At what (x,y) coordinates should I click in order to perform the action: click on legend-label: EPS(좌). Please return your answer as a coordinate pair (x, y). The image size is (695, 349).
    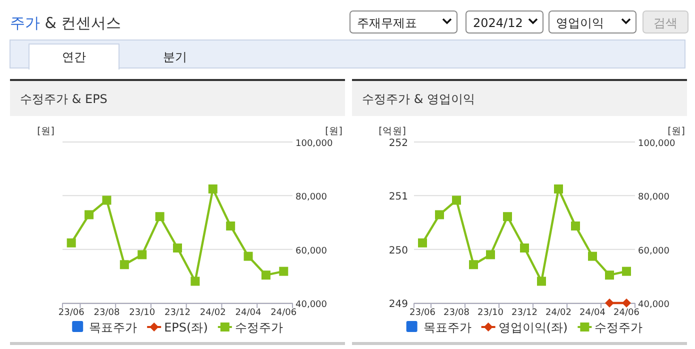
    Looking at the image, I should click on (186, 327).